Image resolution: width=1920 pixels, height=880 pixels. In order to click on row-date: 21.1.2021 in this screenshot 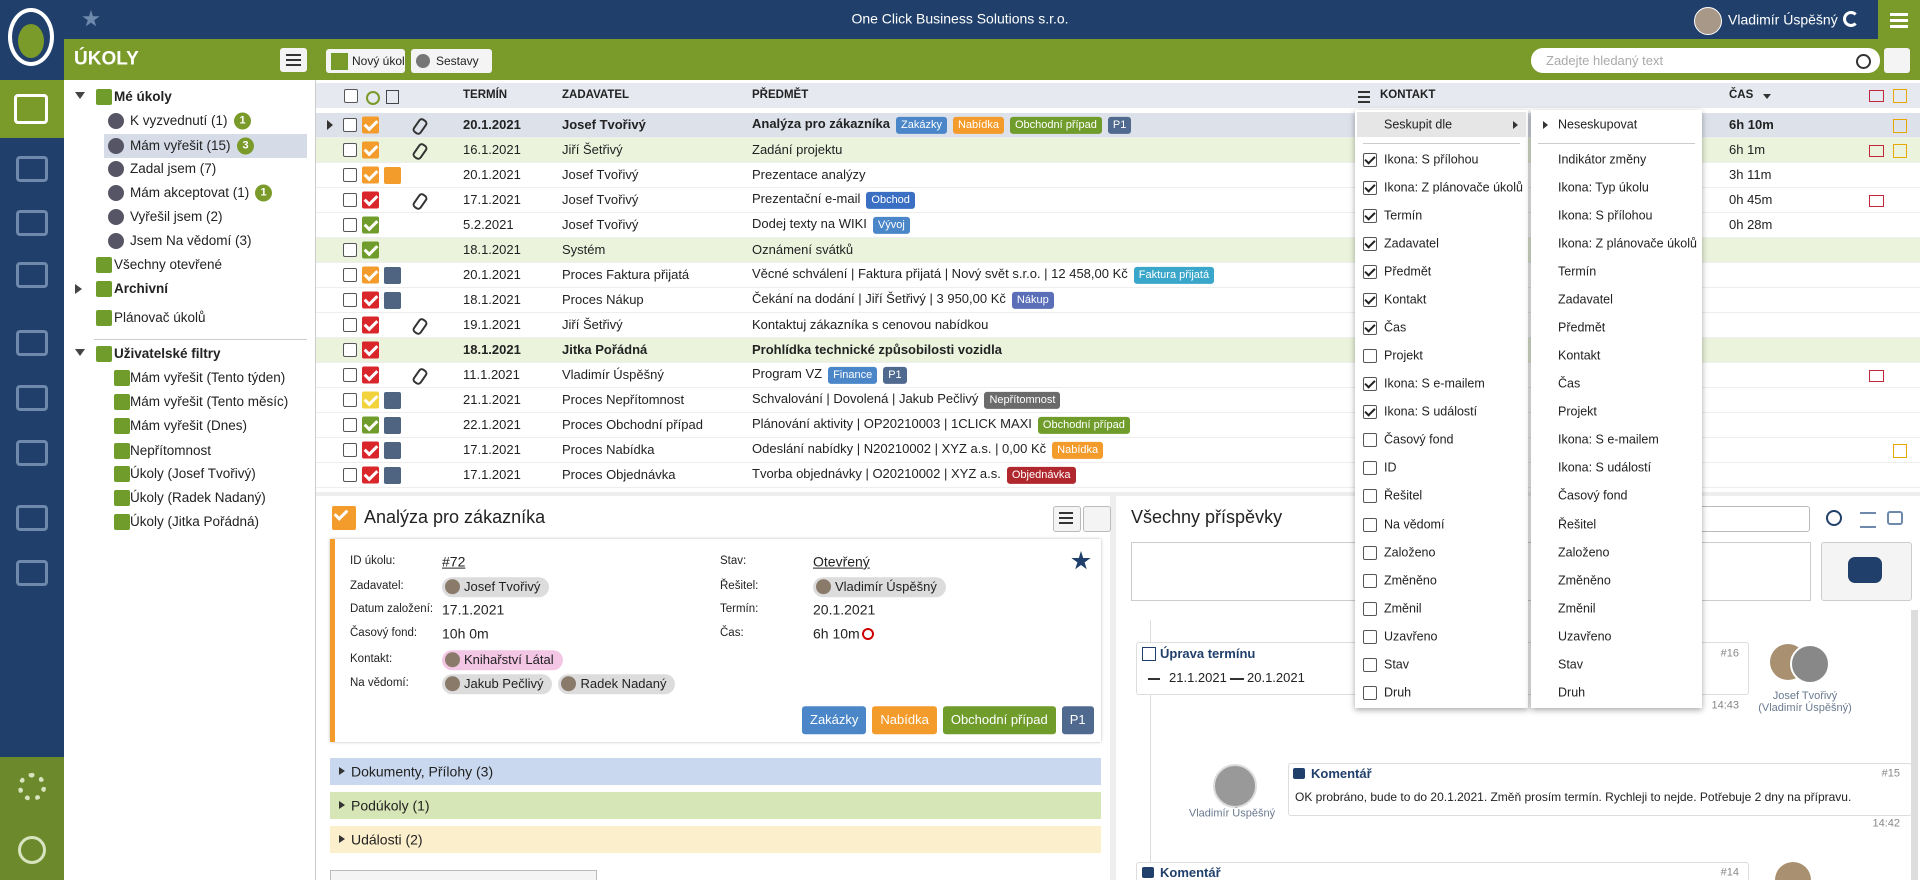, I will do `click(492, 400)`.